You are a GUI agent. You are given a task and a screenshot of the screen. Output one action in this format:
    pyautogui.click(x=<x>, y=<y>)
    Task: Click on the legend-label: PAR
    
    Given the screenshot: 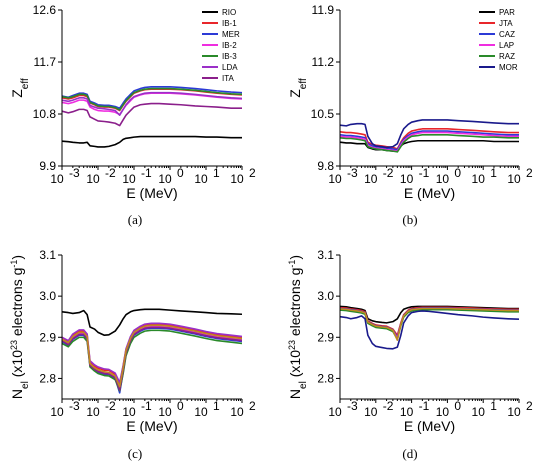 What is the action you would take?
    pyautogui.click(x=507, y=12)
    